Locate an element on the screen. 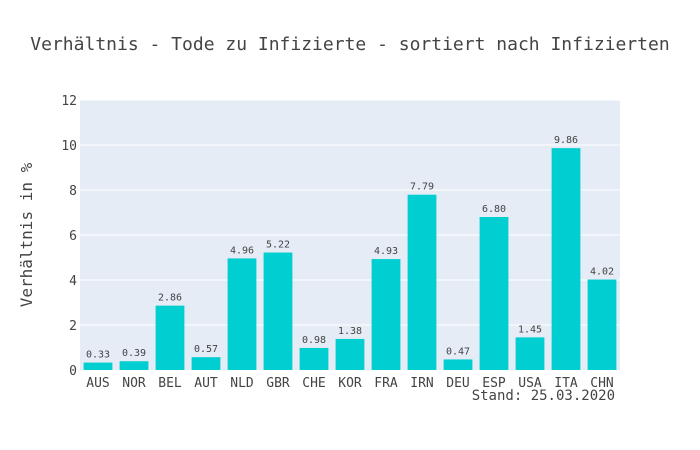 Image resolution: width=700 pixels, height=450 pixels. date-annotation: Stand: 25.03.2020 is located at coordinates (543, 396).